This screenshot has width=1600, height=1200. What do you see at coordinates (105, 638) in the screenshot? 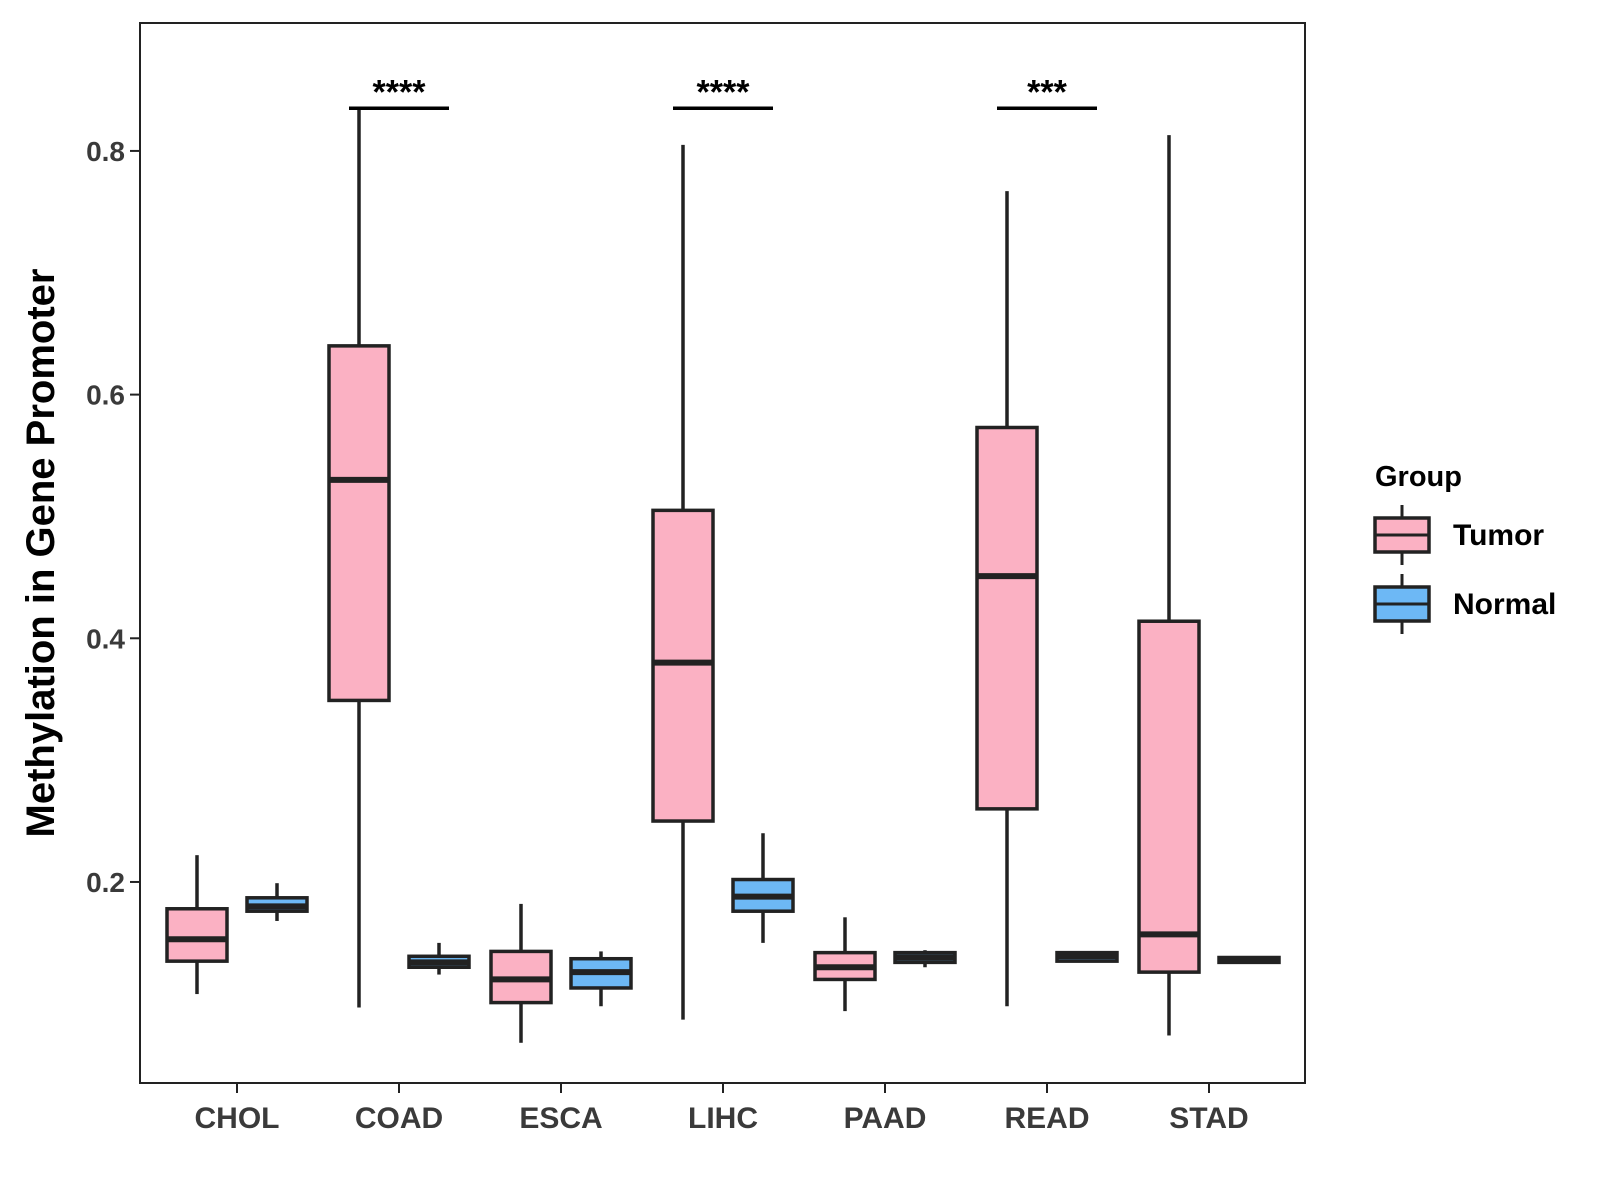
I see `y-tick-label: 0.4` at bounding box center [105, 638].